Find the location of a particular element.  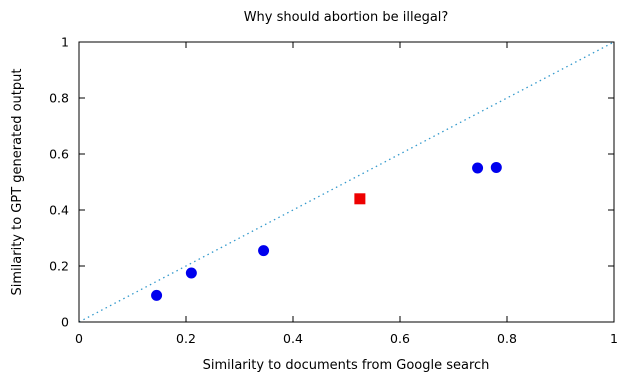

x-tick-label: 0.8 is located at coordinates (507, 338).